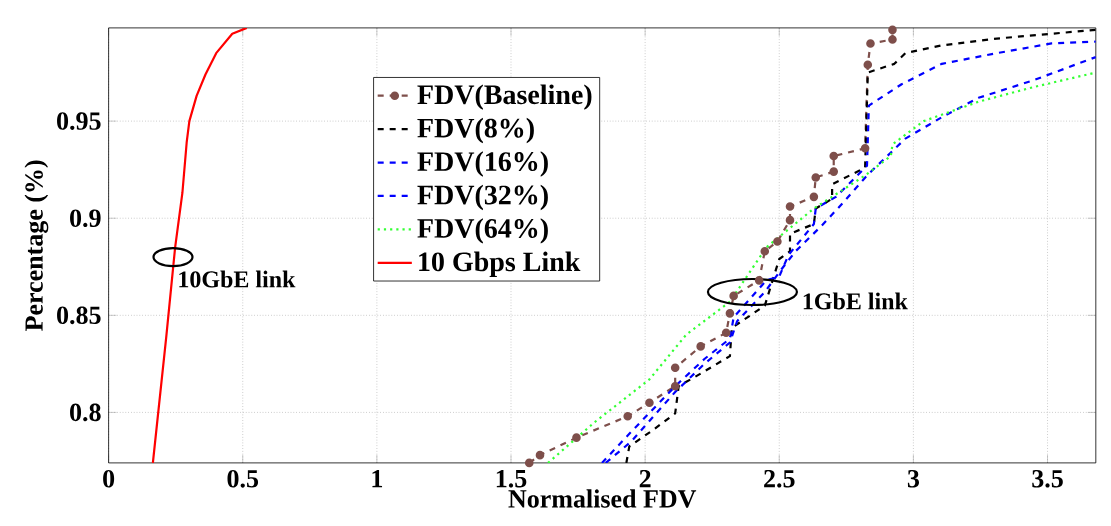  Describe the element at coordinates (602, 498) in the screenshot. I see `x-axis-title: Normalised FDV` at that location.